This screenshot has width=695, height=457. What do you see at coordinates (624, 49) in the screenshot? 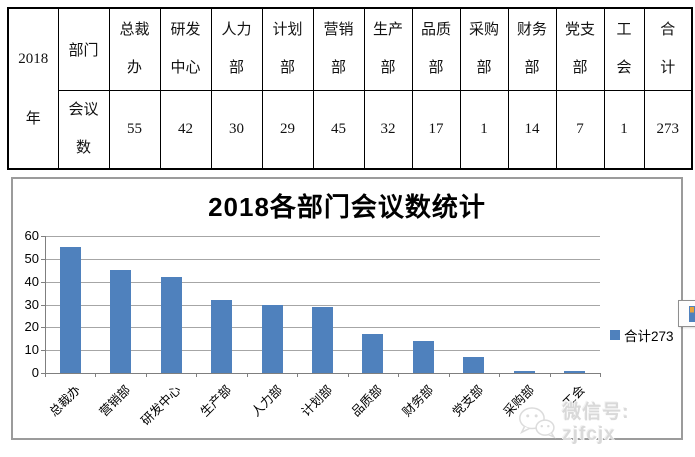
I see `dept-name-cell: 工会` at bounding box center [624, 49].